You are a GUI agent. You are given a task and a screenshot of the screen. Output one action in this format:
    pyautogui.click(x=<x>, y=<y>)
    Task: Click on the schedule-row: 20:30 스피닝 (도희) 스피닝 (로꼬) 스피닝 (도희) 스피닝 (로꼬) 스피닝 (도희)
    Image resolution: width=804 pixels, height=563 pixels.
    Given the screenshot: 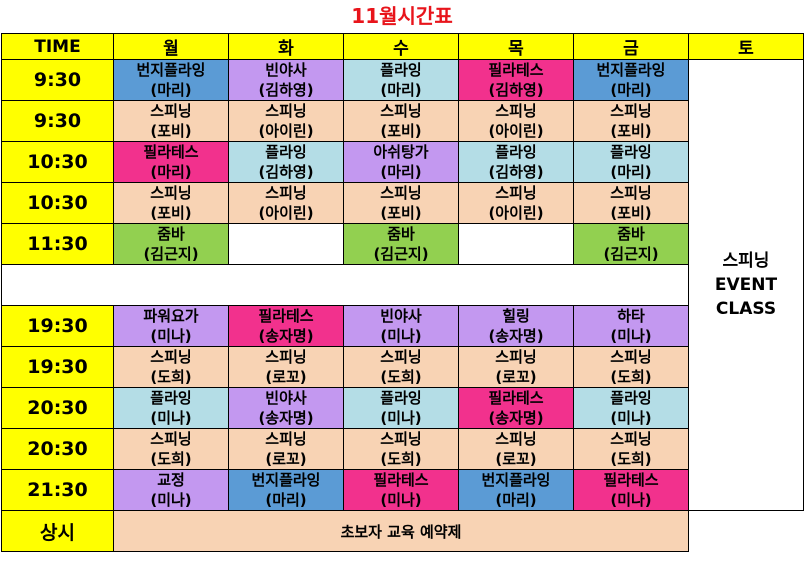 What is the action you would take?
    pyautogui.click(x=402, y=449)
    